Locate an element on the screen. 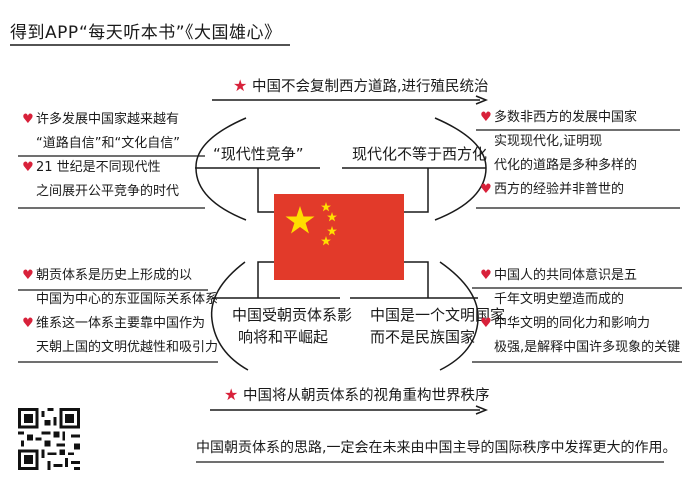 The width and height of the screenshot is (700, 498). note-row: 中国为中心的东亚国际关系体系 is located at coordinates (119, 300).